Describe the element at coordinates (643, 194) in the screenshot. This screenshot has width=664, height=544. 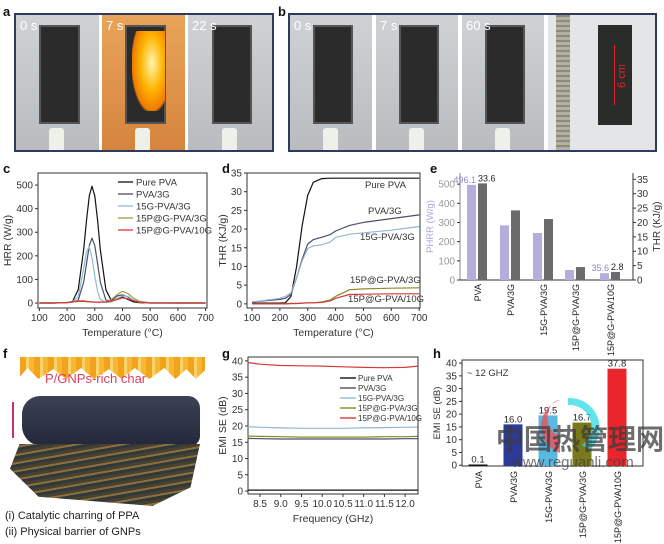
I see `y-tick-label-e: 30` at that location.